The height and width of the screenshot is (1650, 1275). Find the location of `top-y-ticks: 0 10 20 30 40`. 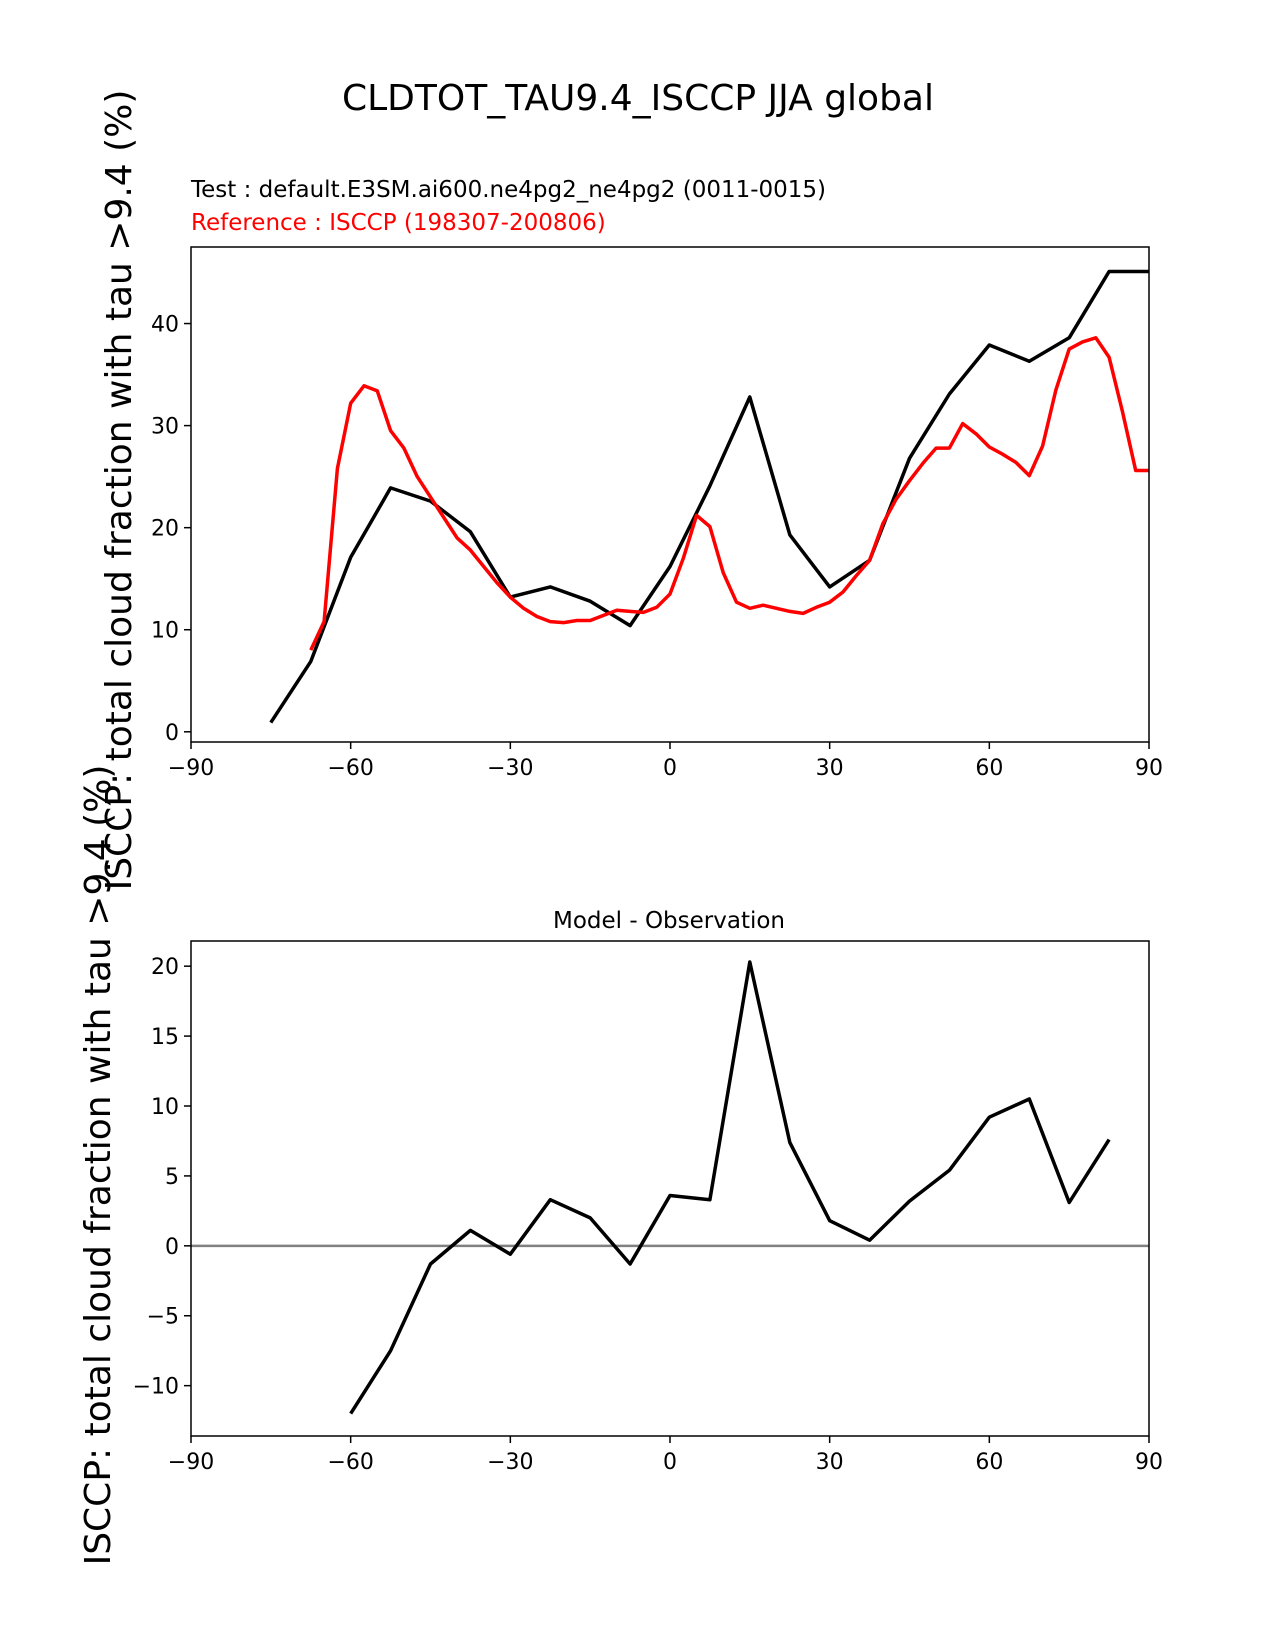

top-y-ticks: 0 10 20 30 40 is located at coordinates (171, 529).